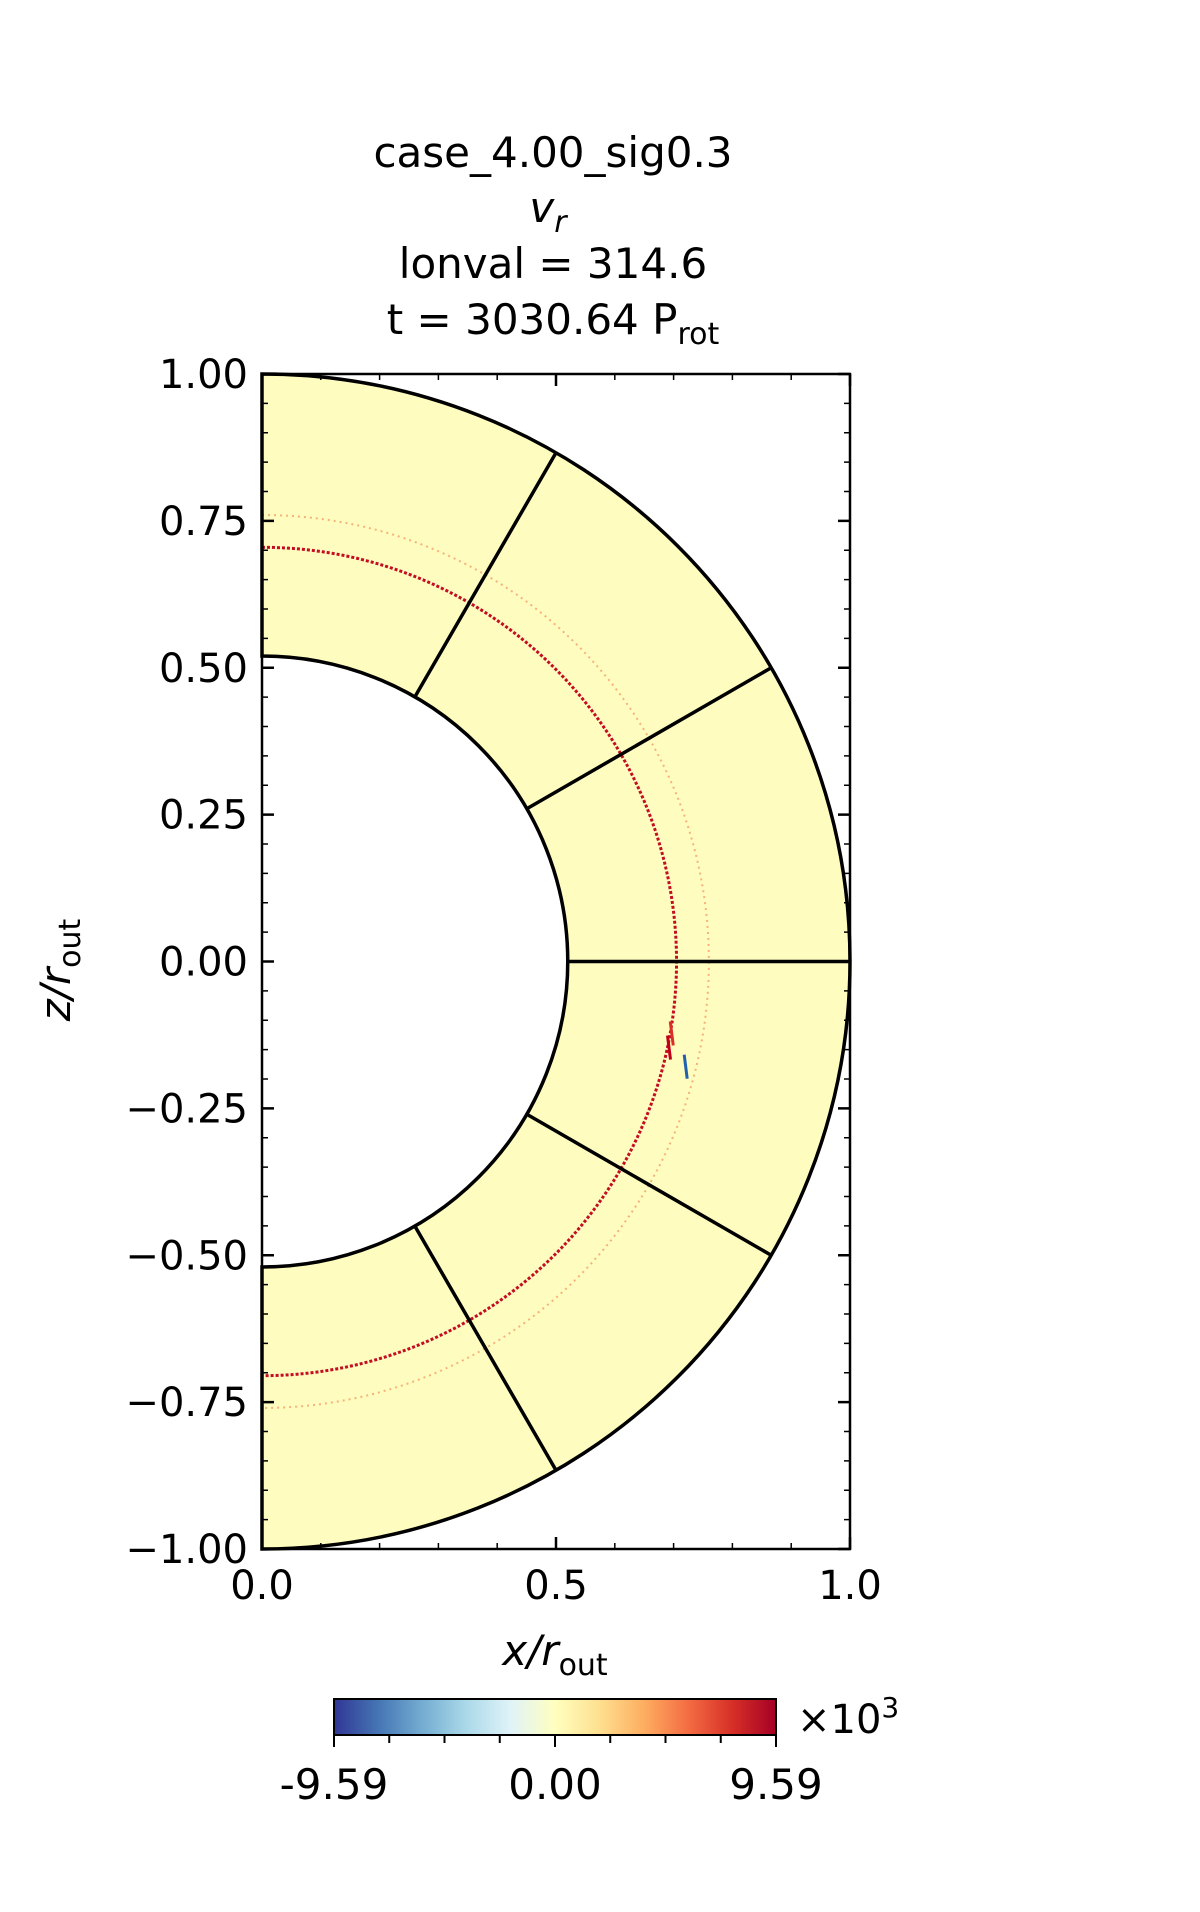 The image size is (1200, 1912). What do you see at coordinates (555, 1717) in the screenshot?
I see `colorbar-gradient` at bounding box center [555, 1717].